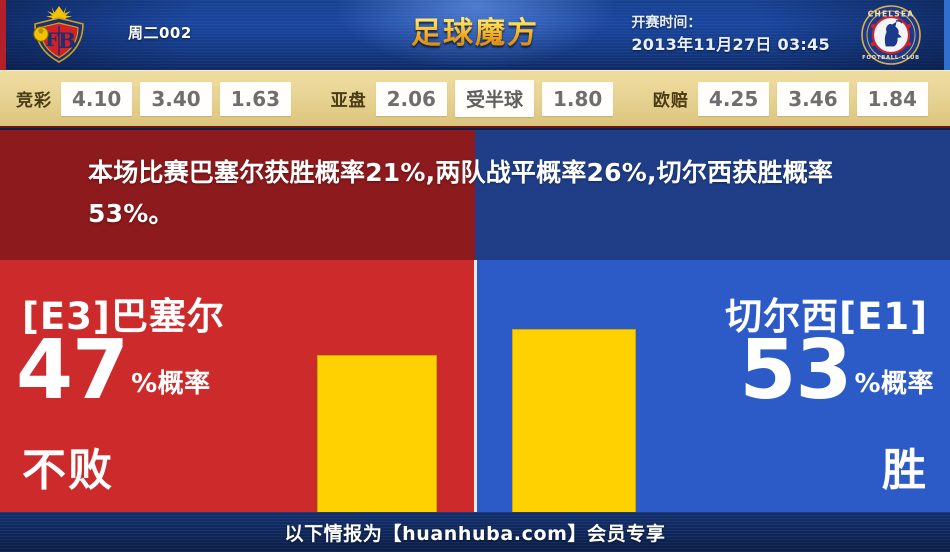 The height and width of the screenshot is (552, 950). I want to click on footer-bar: 以下情报为【huanhuba.com】会员专享, so click(475, 532).